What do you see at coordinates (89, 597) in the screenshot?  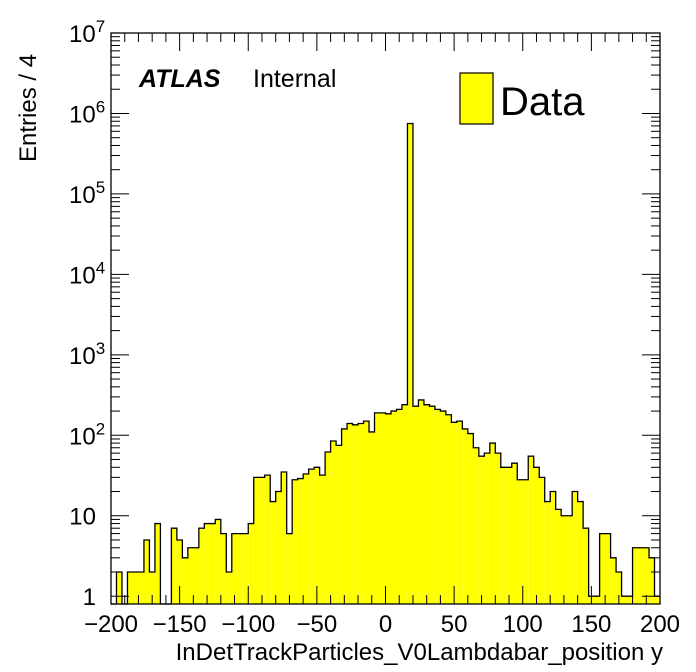 I see `y-tick-label: 1` at bounding box center [89, 597].